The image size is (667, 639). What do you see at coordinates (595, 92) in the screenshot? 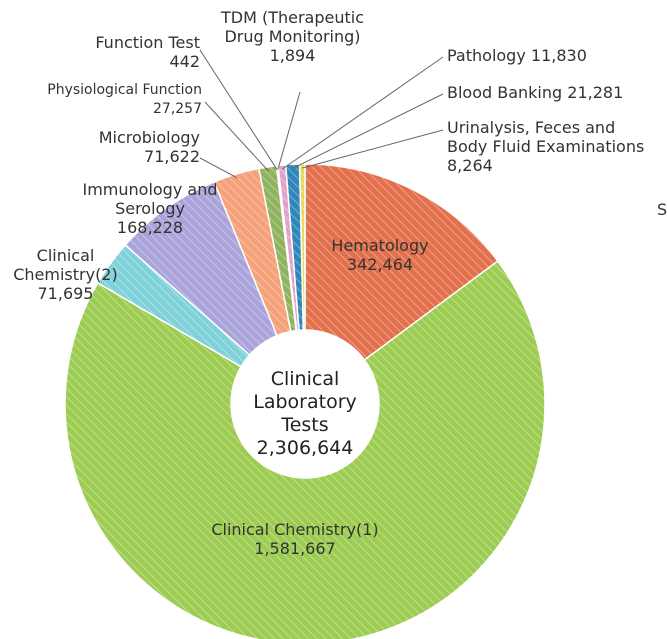
I see `value-label: 21,281` at bounding box center [595, 92].